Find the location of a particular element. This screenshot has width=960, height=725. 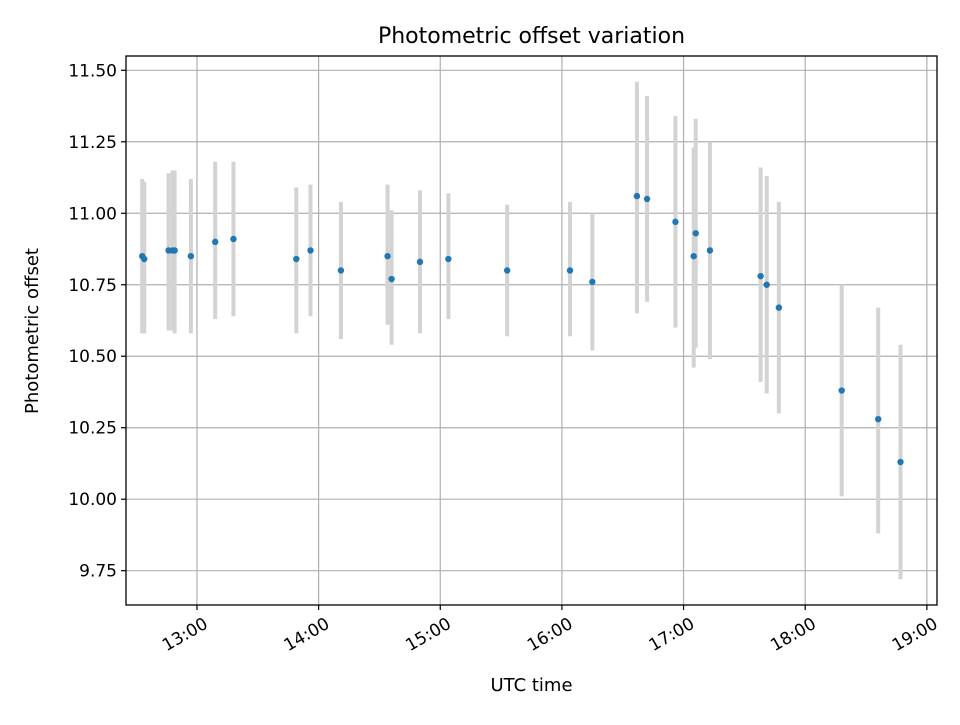

y-tick-label: 10.25 is located at coordinates (92, 429).